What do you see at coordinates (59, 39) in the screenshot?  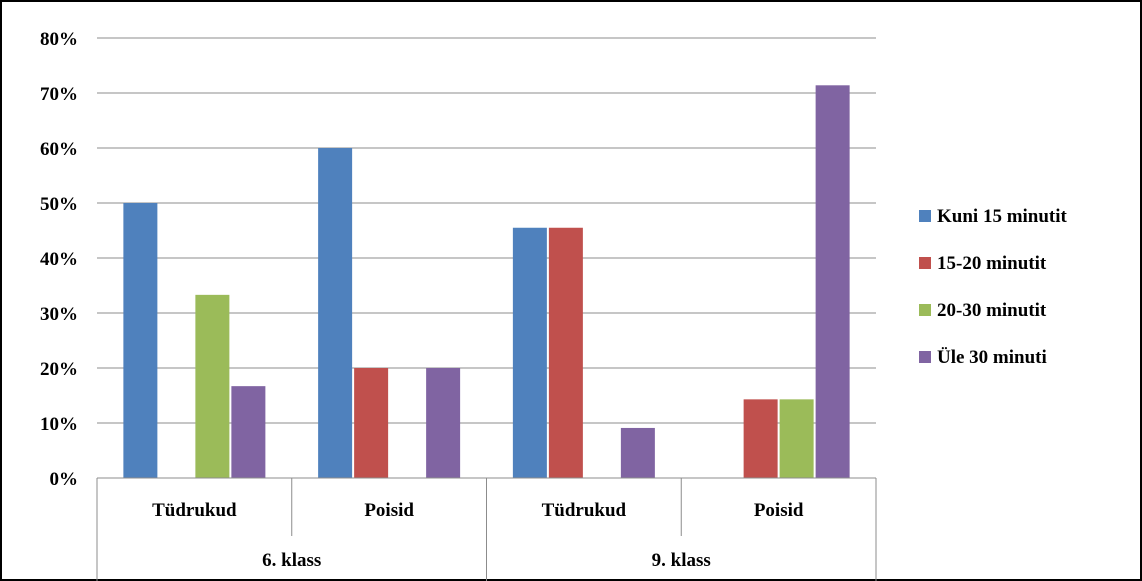 I see `y-tick-label: 80%` at bounding box center [59, 39].